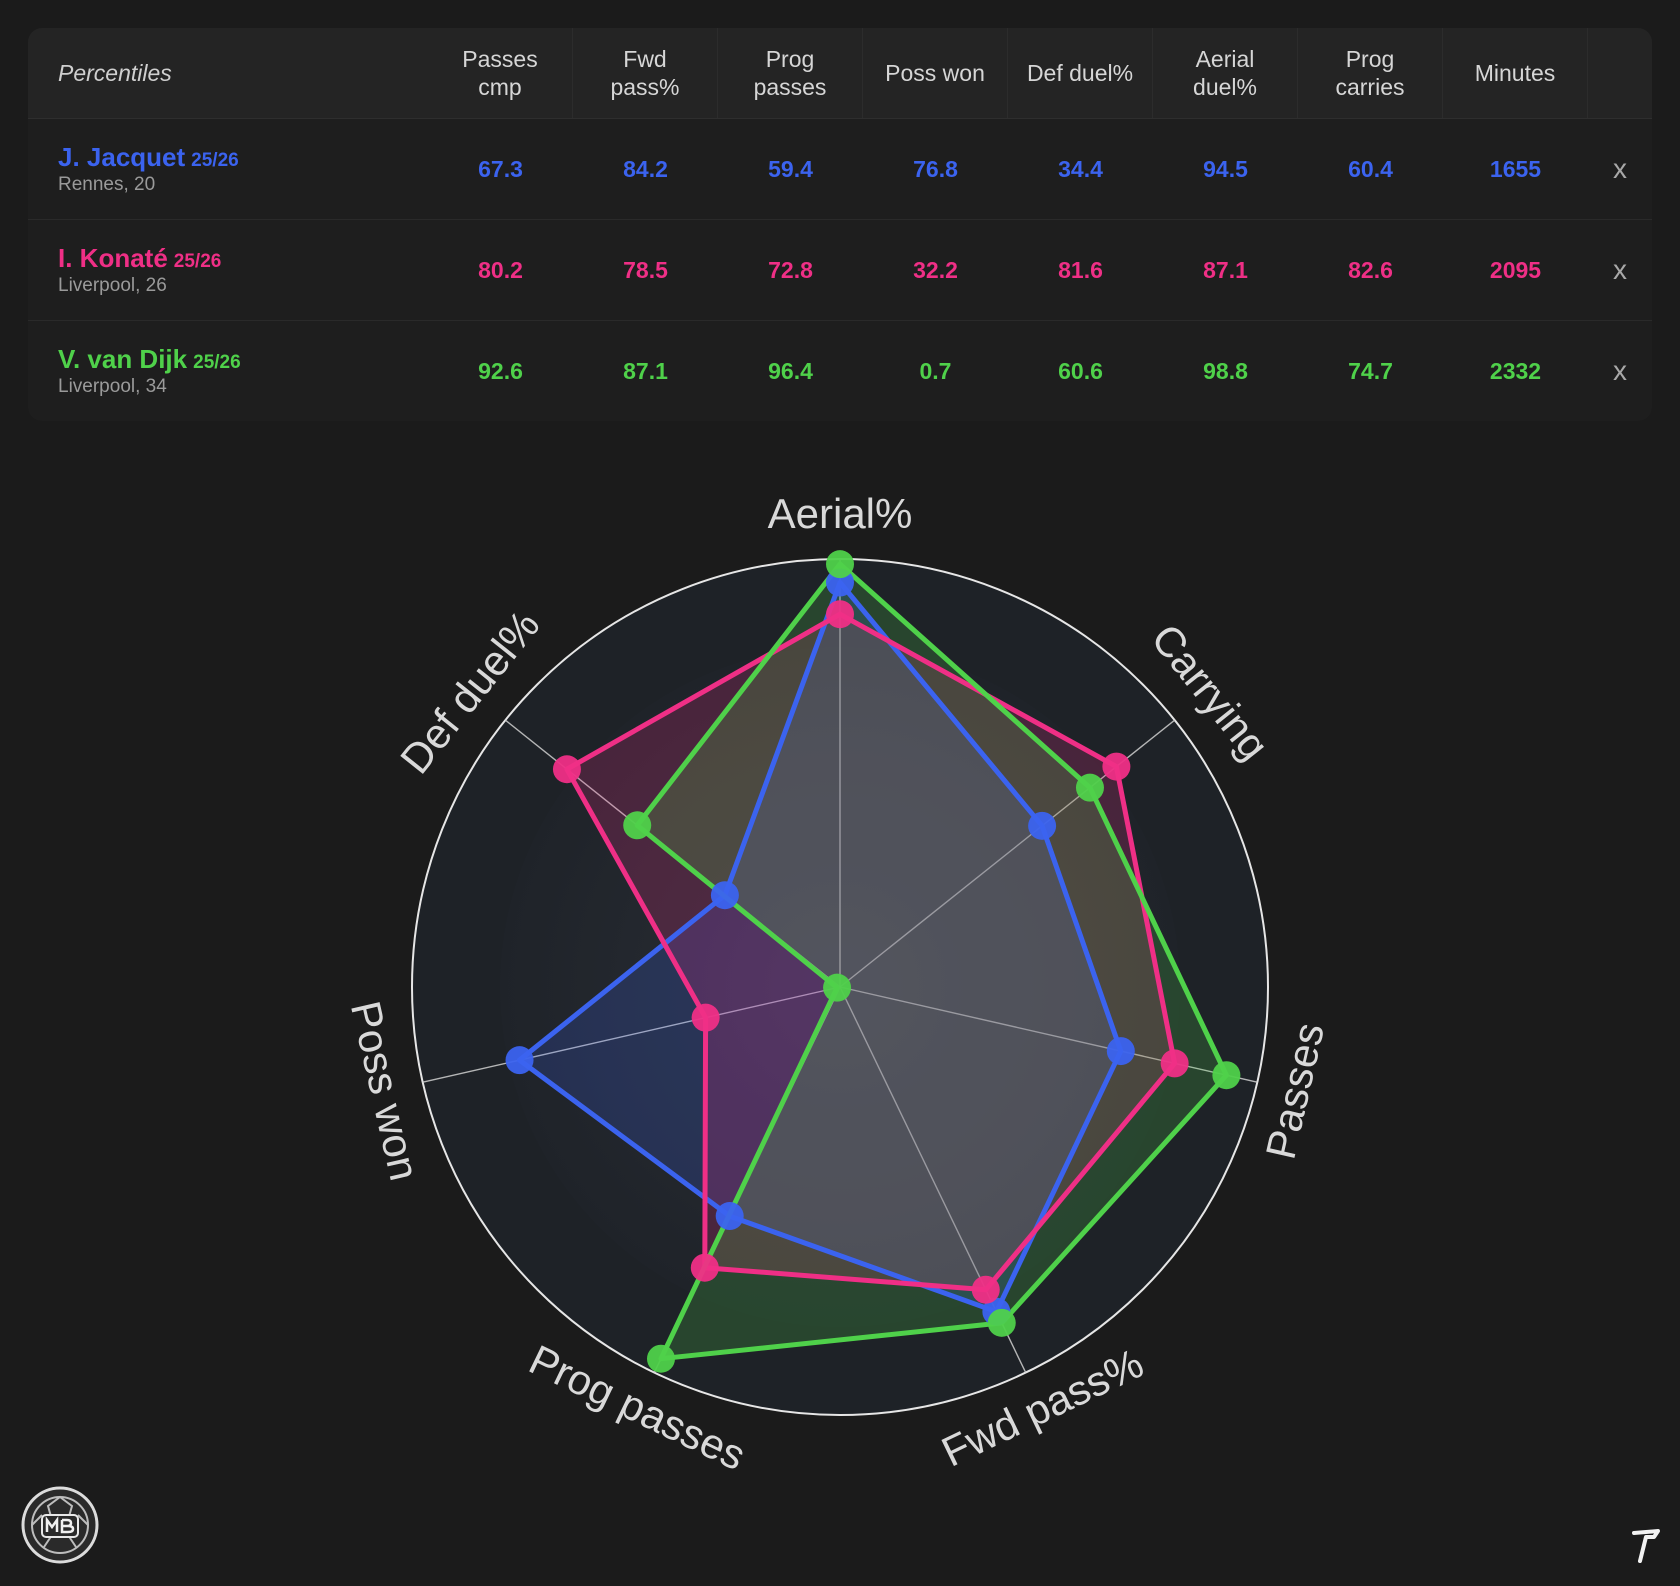 The height and width of the screenshot is (1586, 1680). I want to click on value-poss-won: 76.8, so click(935, 168).